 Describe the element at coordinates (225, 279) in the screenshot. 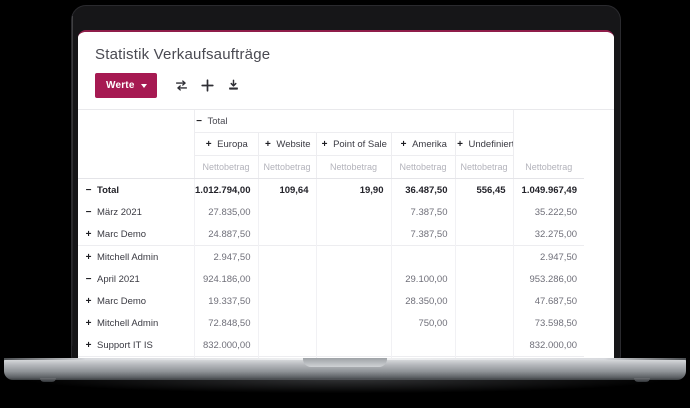

I see `table-cell-value: 924.186,00` at that location.